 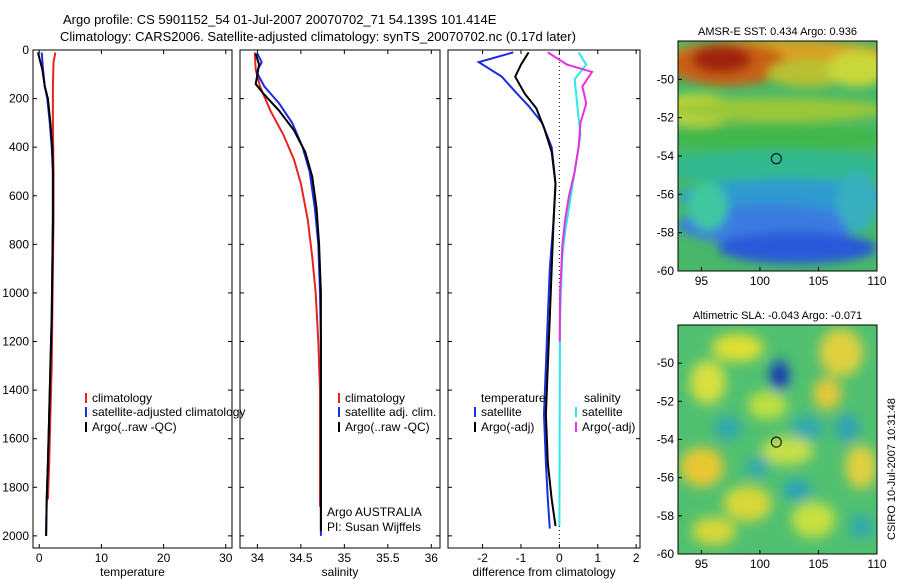 What do you see at coordinates (345, 558) in the screenshot?
I see `salinity-xtick-label: 35` at bounding box center [345, 558].